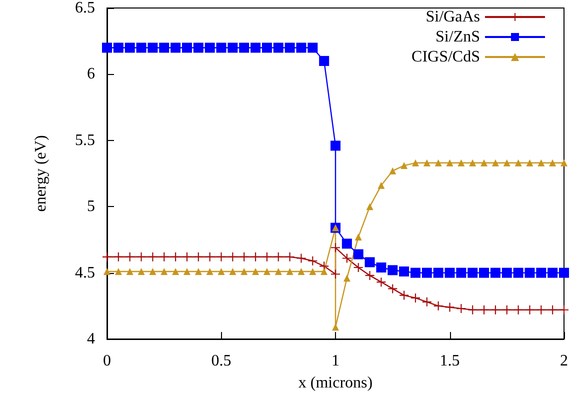 This screenshot has height=411, width=571. I want to click on y-axis-title: energy (eV), so click(41, 173).